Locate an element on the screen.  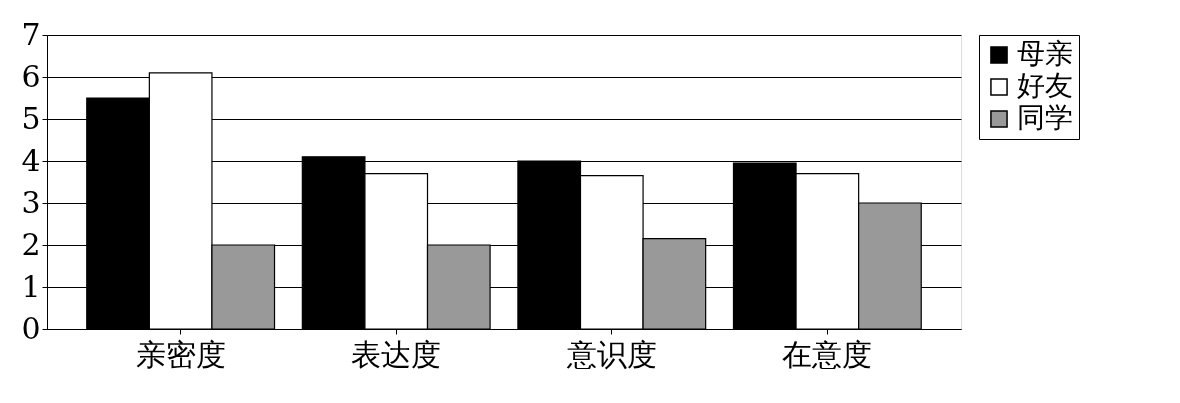
legend-label: 好友 is located at coordinates (1045, 85).